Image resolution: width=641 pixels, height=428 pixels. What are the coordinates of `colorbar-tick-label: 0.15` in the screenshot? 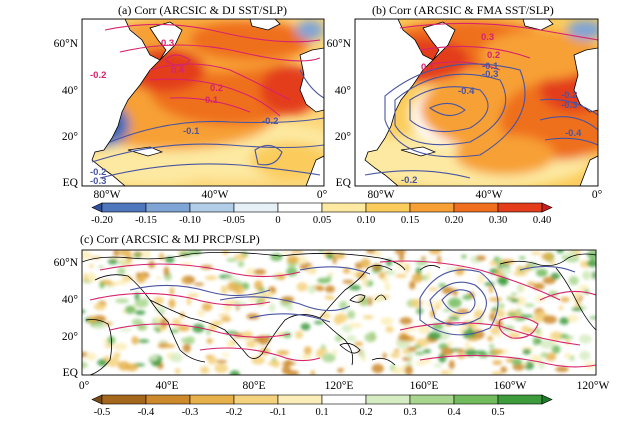 It's located at (410, 220).